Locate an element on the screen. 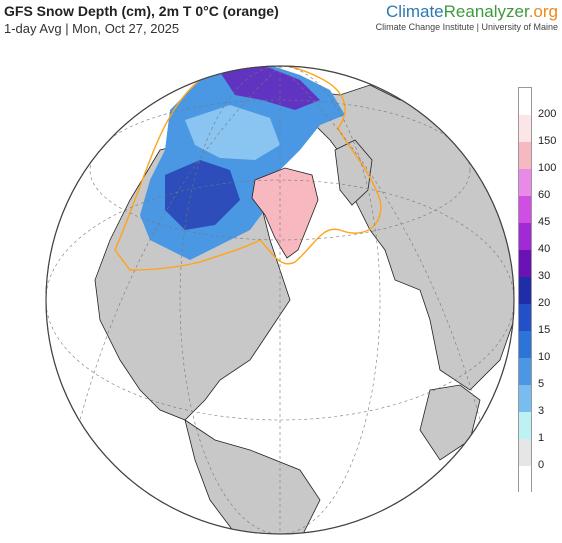 The image size is (562, 543). legend-label: 5 is located at coordinates (541, 384).